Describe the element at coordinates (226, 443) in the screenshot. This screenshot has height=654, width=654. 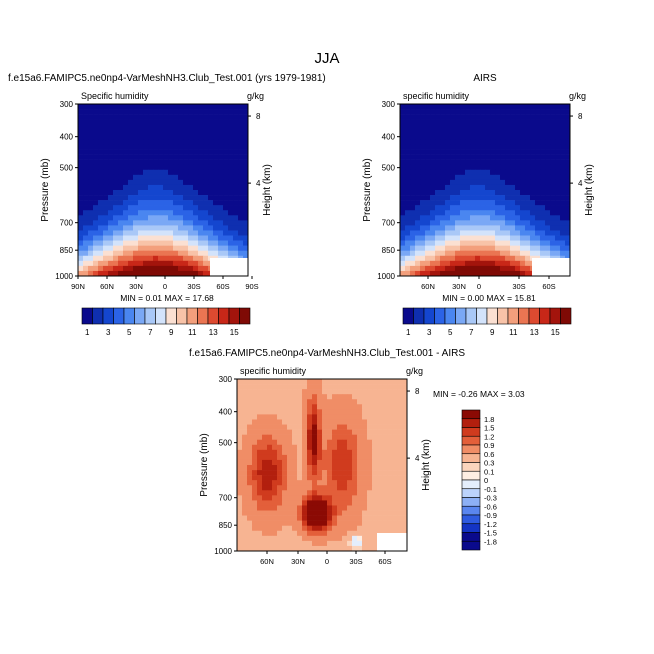
I see `y-tick-label: 500` at that location.